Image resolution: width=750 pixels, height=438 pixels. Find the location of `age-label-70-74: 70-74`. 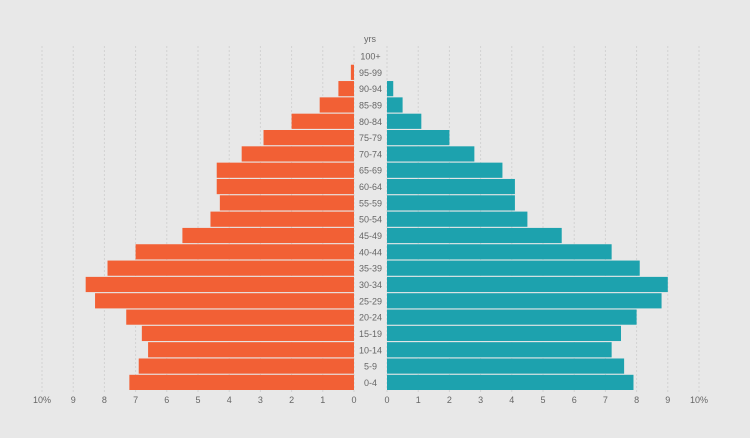

age-label-70-74: 70-74 is located at coordinates (370, 154).